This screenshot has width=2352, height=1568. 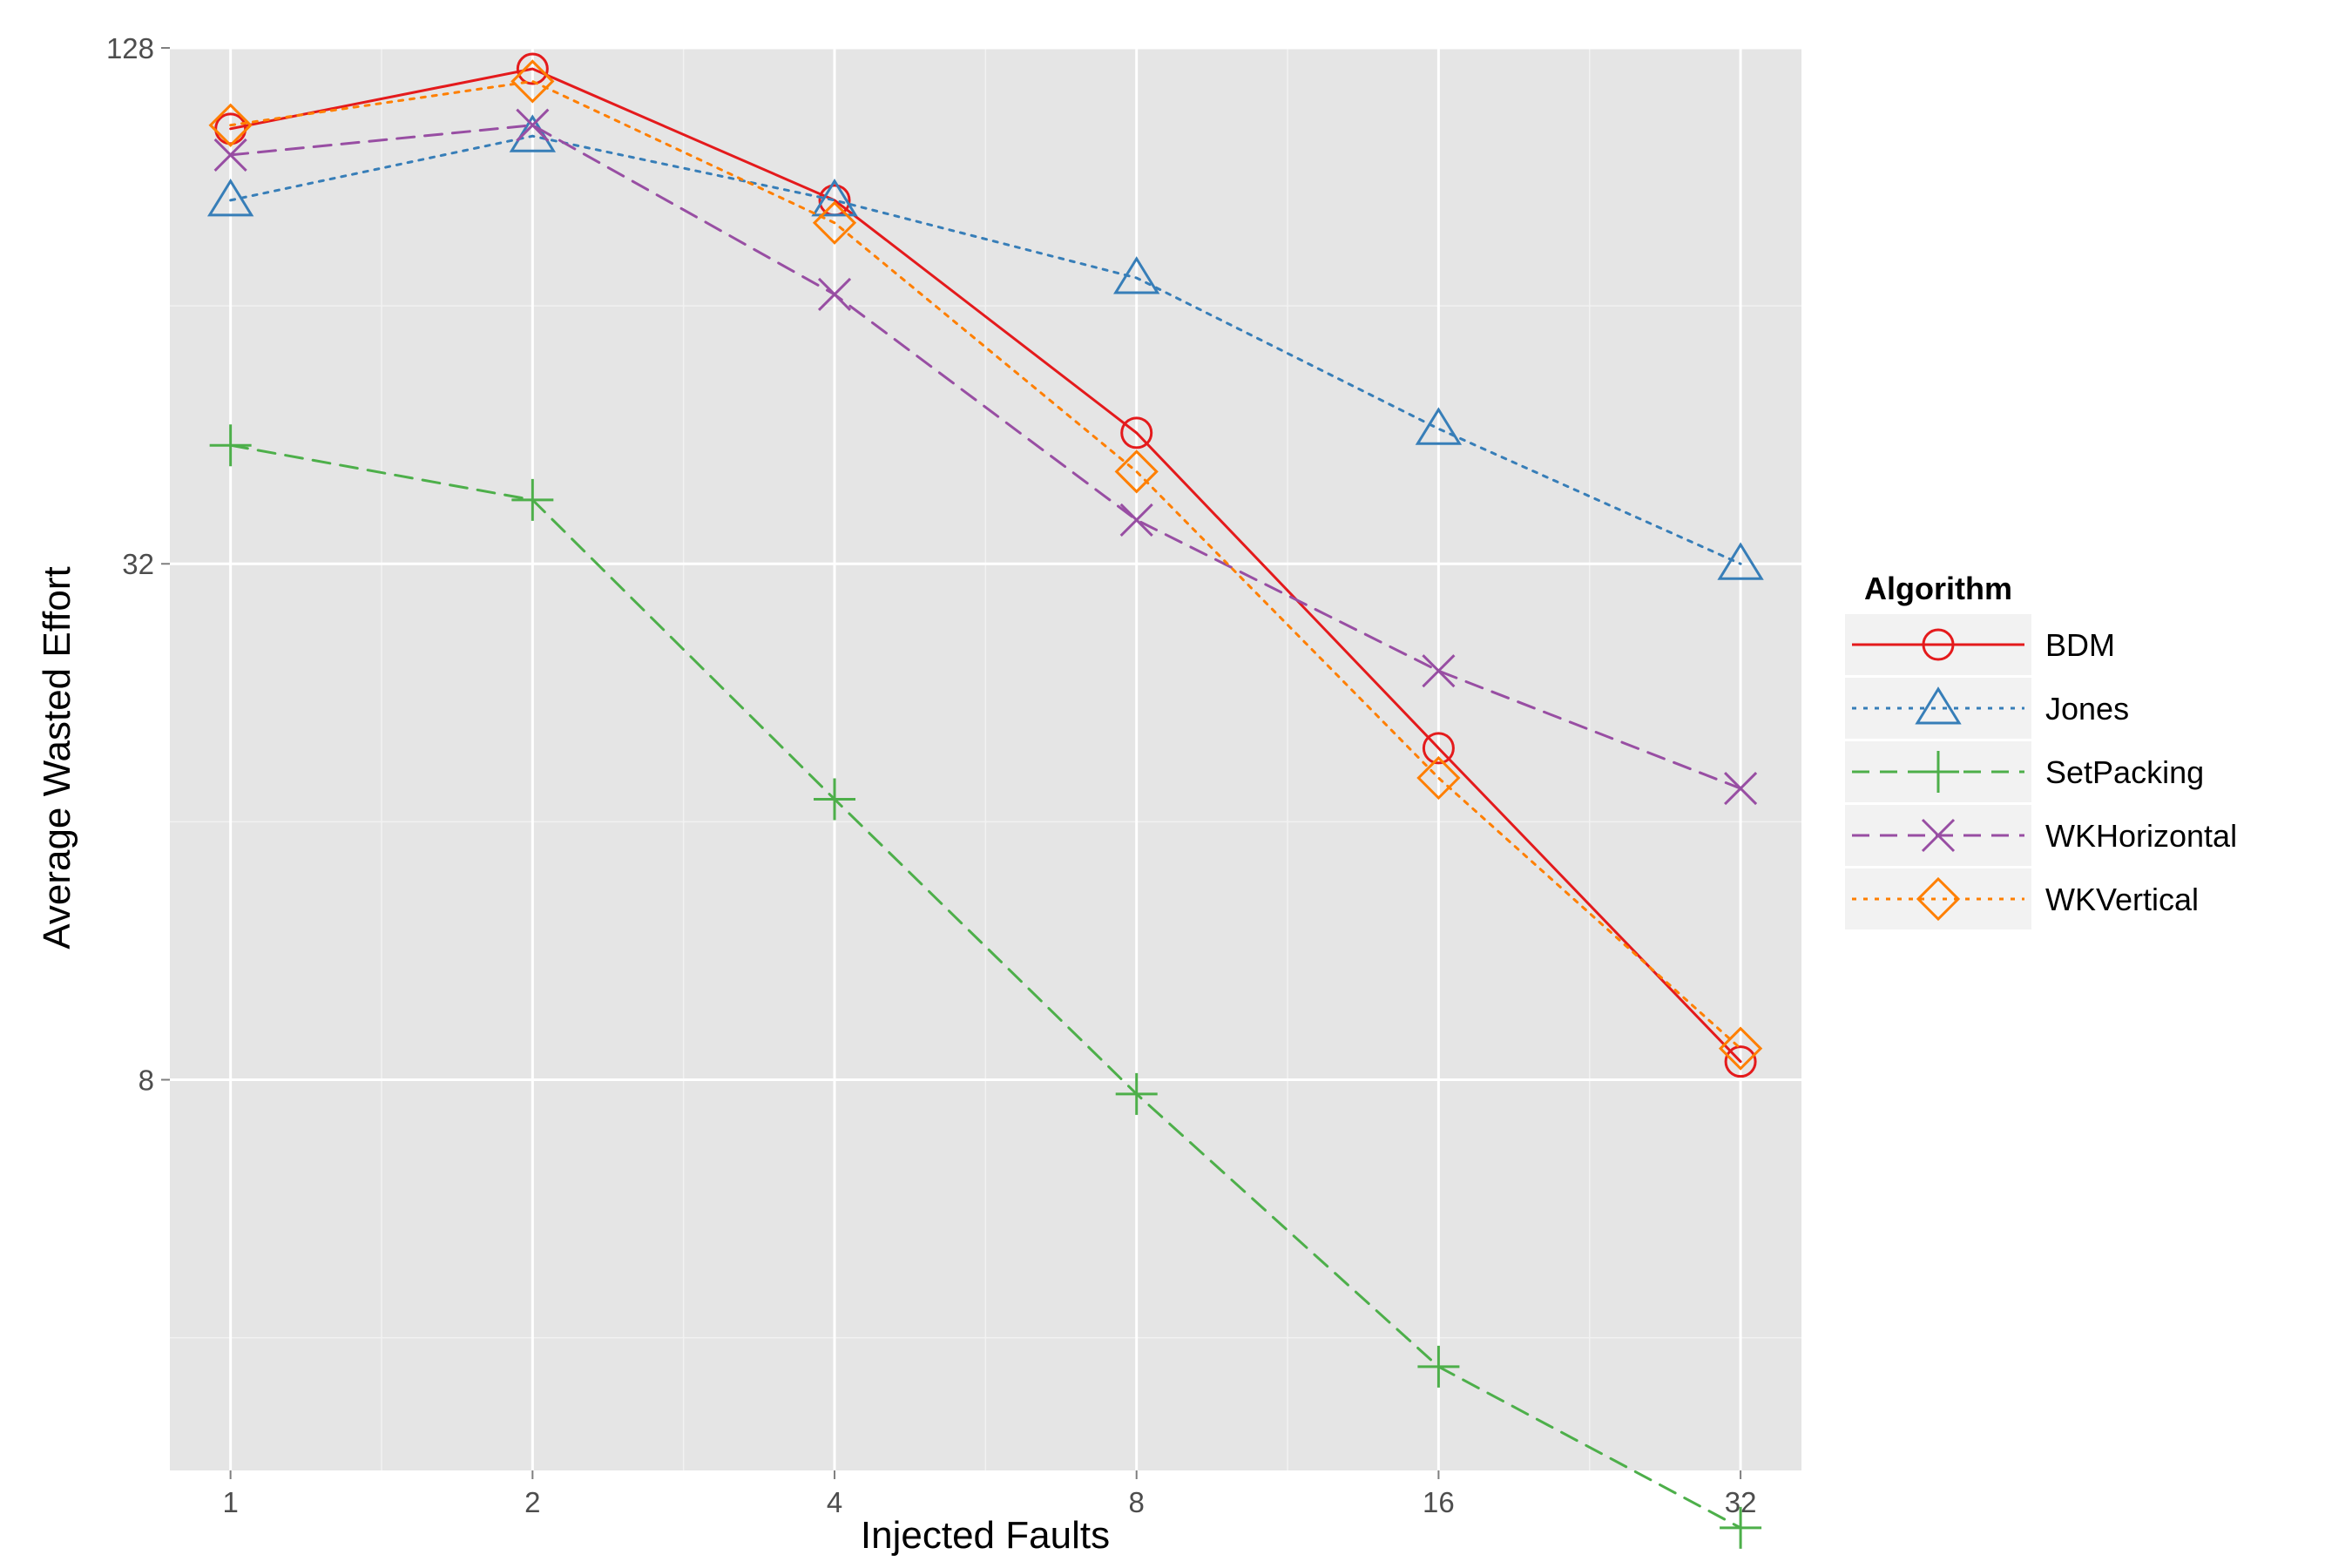 I want to click on y-axis-title: Average Wasted Effort, so click(x=57, y=757).